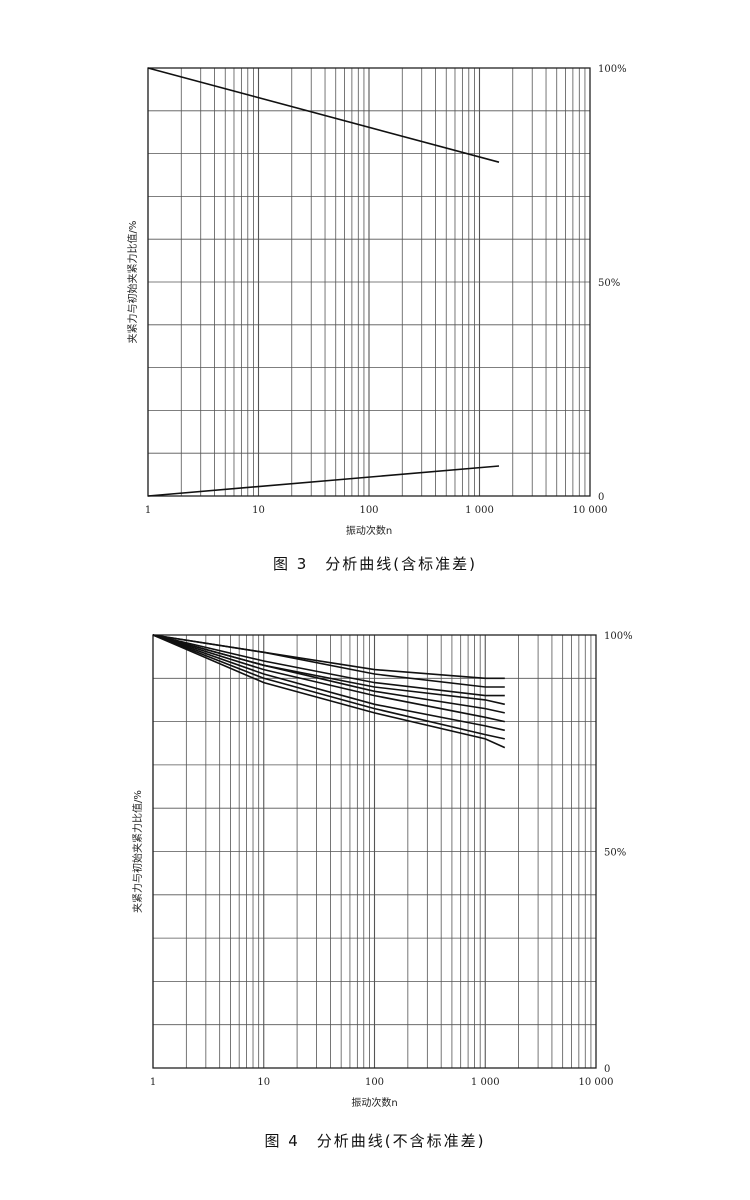  I want to click on figure-3-caption: 图 3 分析曲线(含标准差), so click(375, 564).